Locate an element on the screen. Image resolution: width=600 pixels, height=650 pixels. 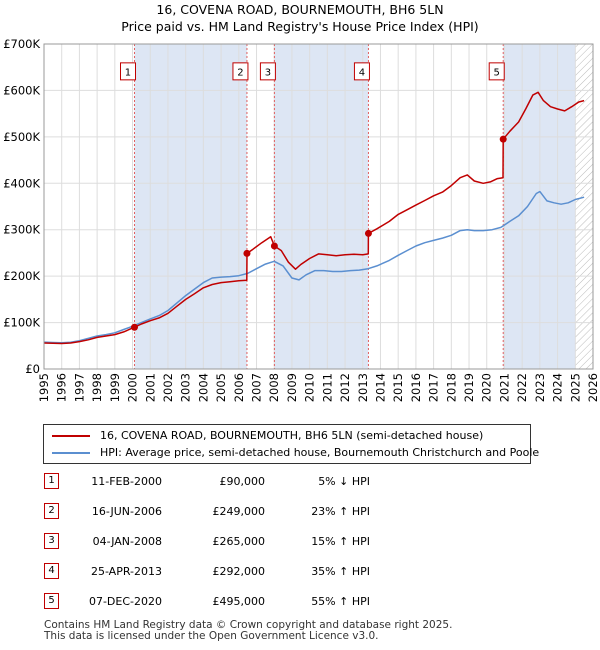
x-tick-label: 2006 is located at coordinates (239, 387).